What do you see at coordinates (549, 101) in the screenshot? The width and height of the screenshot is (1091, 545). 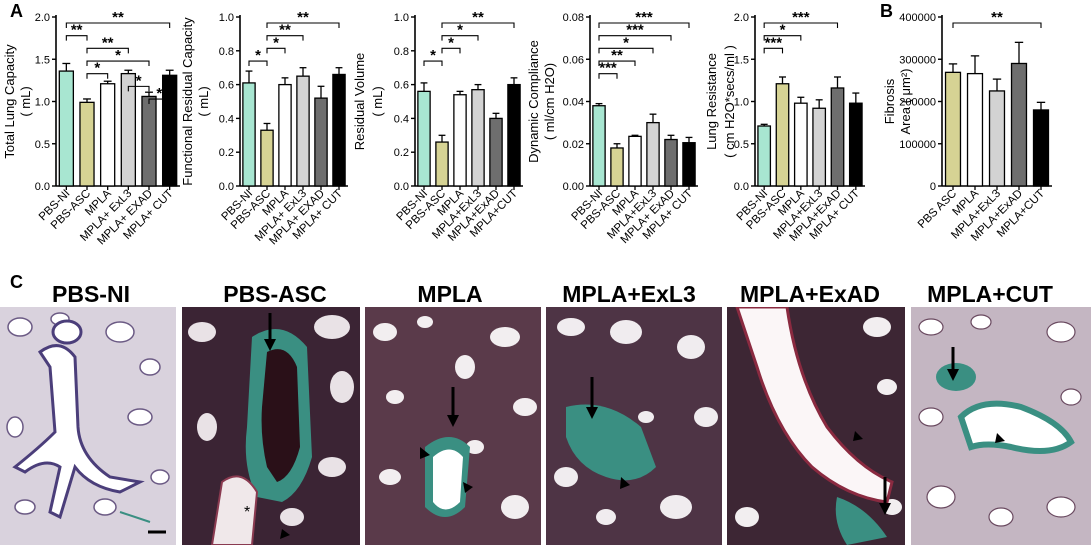 I see `y-axis-label: ( ml/cm H2O)` at bounding box center [549, 101].